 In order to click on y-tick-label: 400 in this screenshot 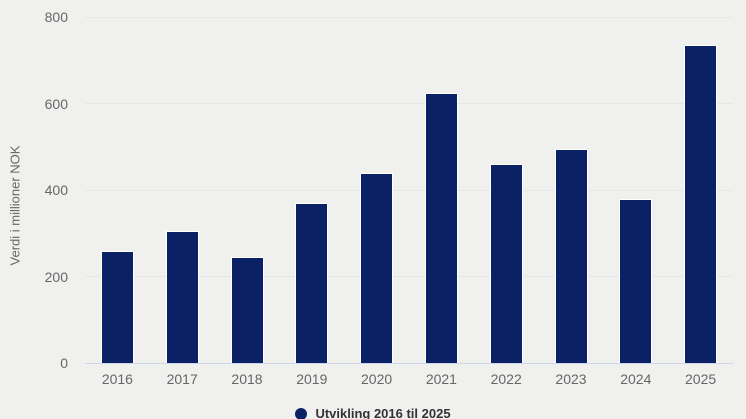, I will do `click(56, 190)`.